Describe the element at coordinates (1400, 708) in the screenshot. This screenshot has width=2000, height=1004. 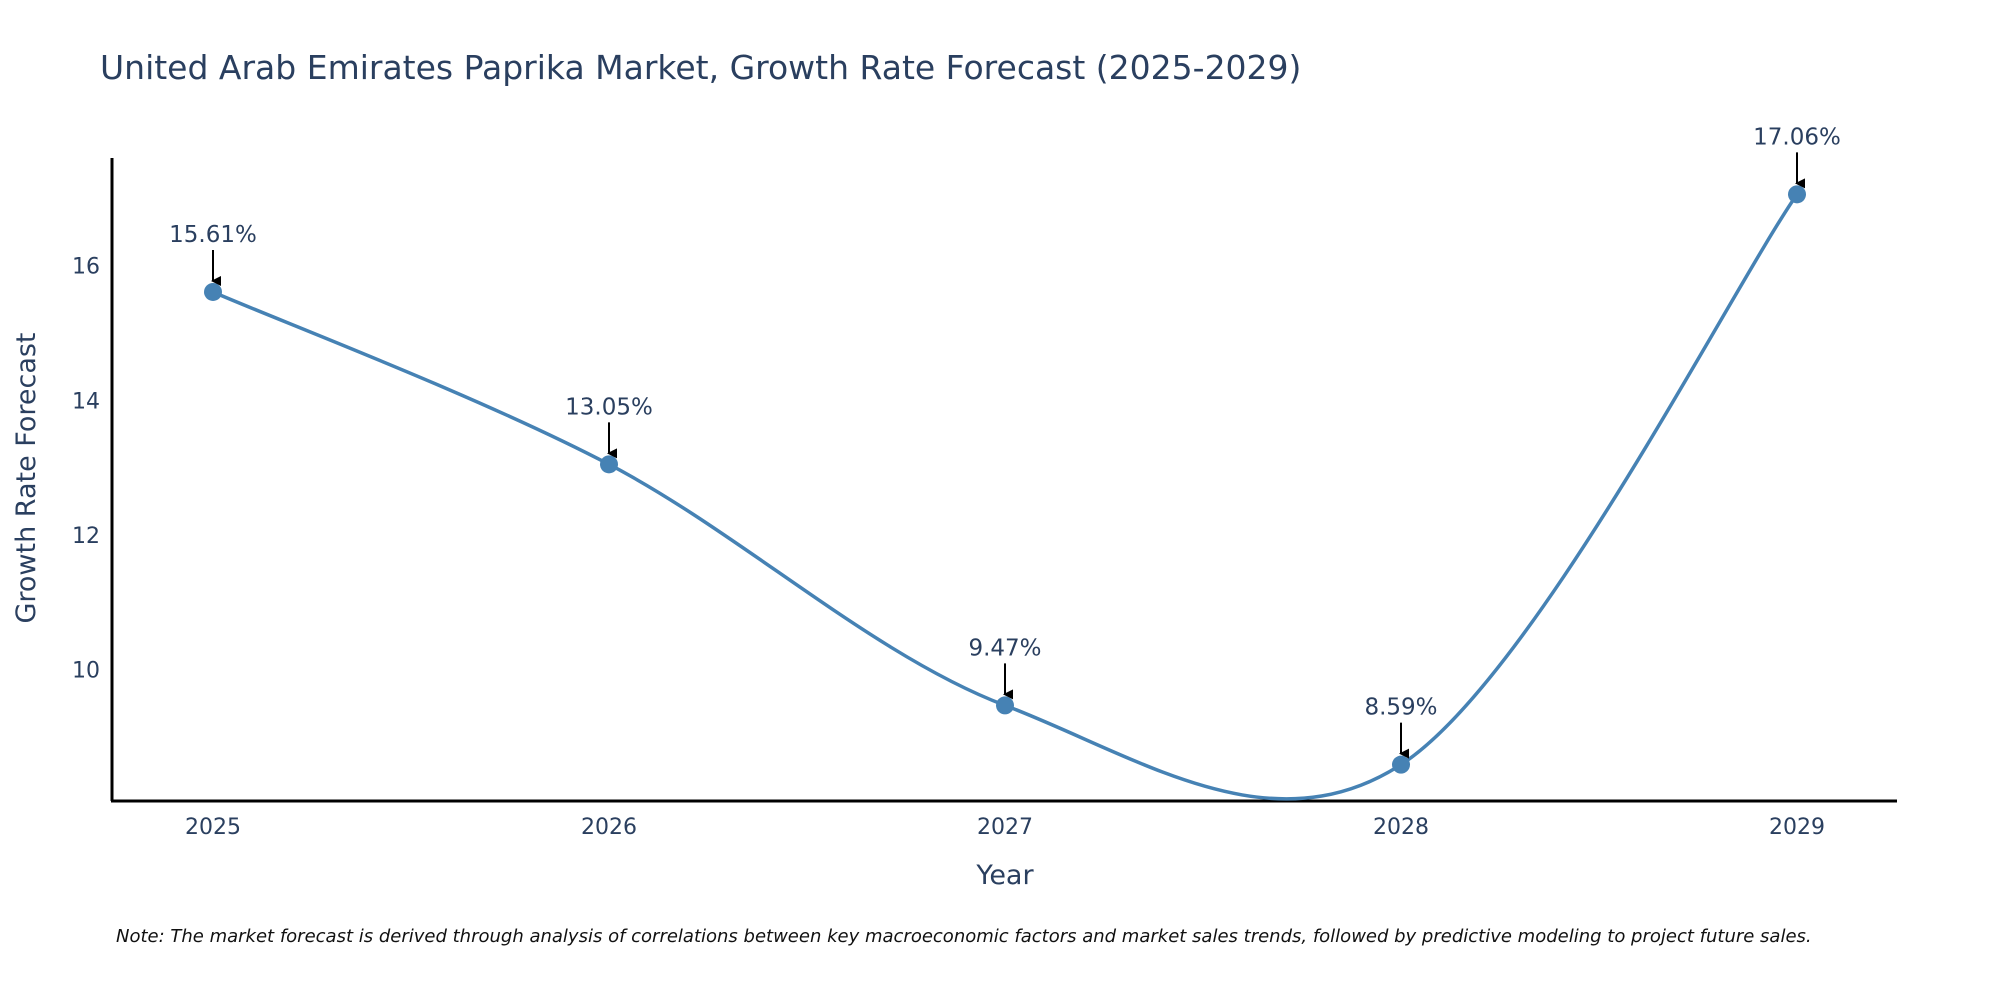
I see `data-label: 8.59%` at that location.